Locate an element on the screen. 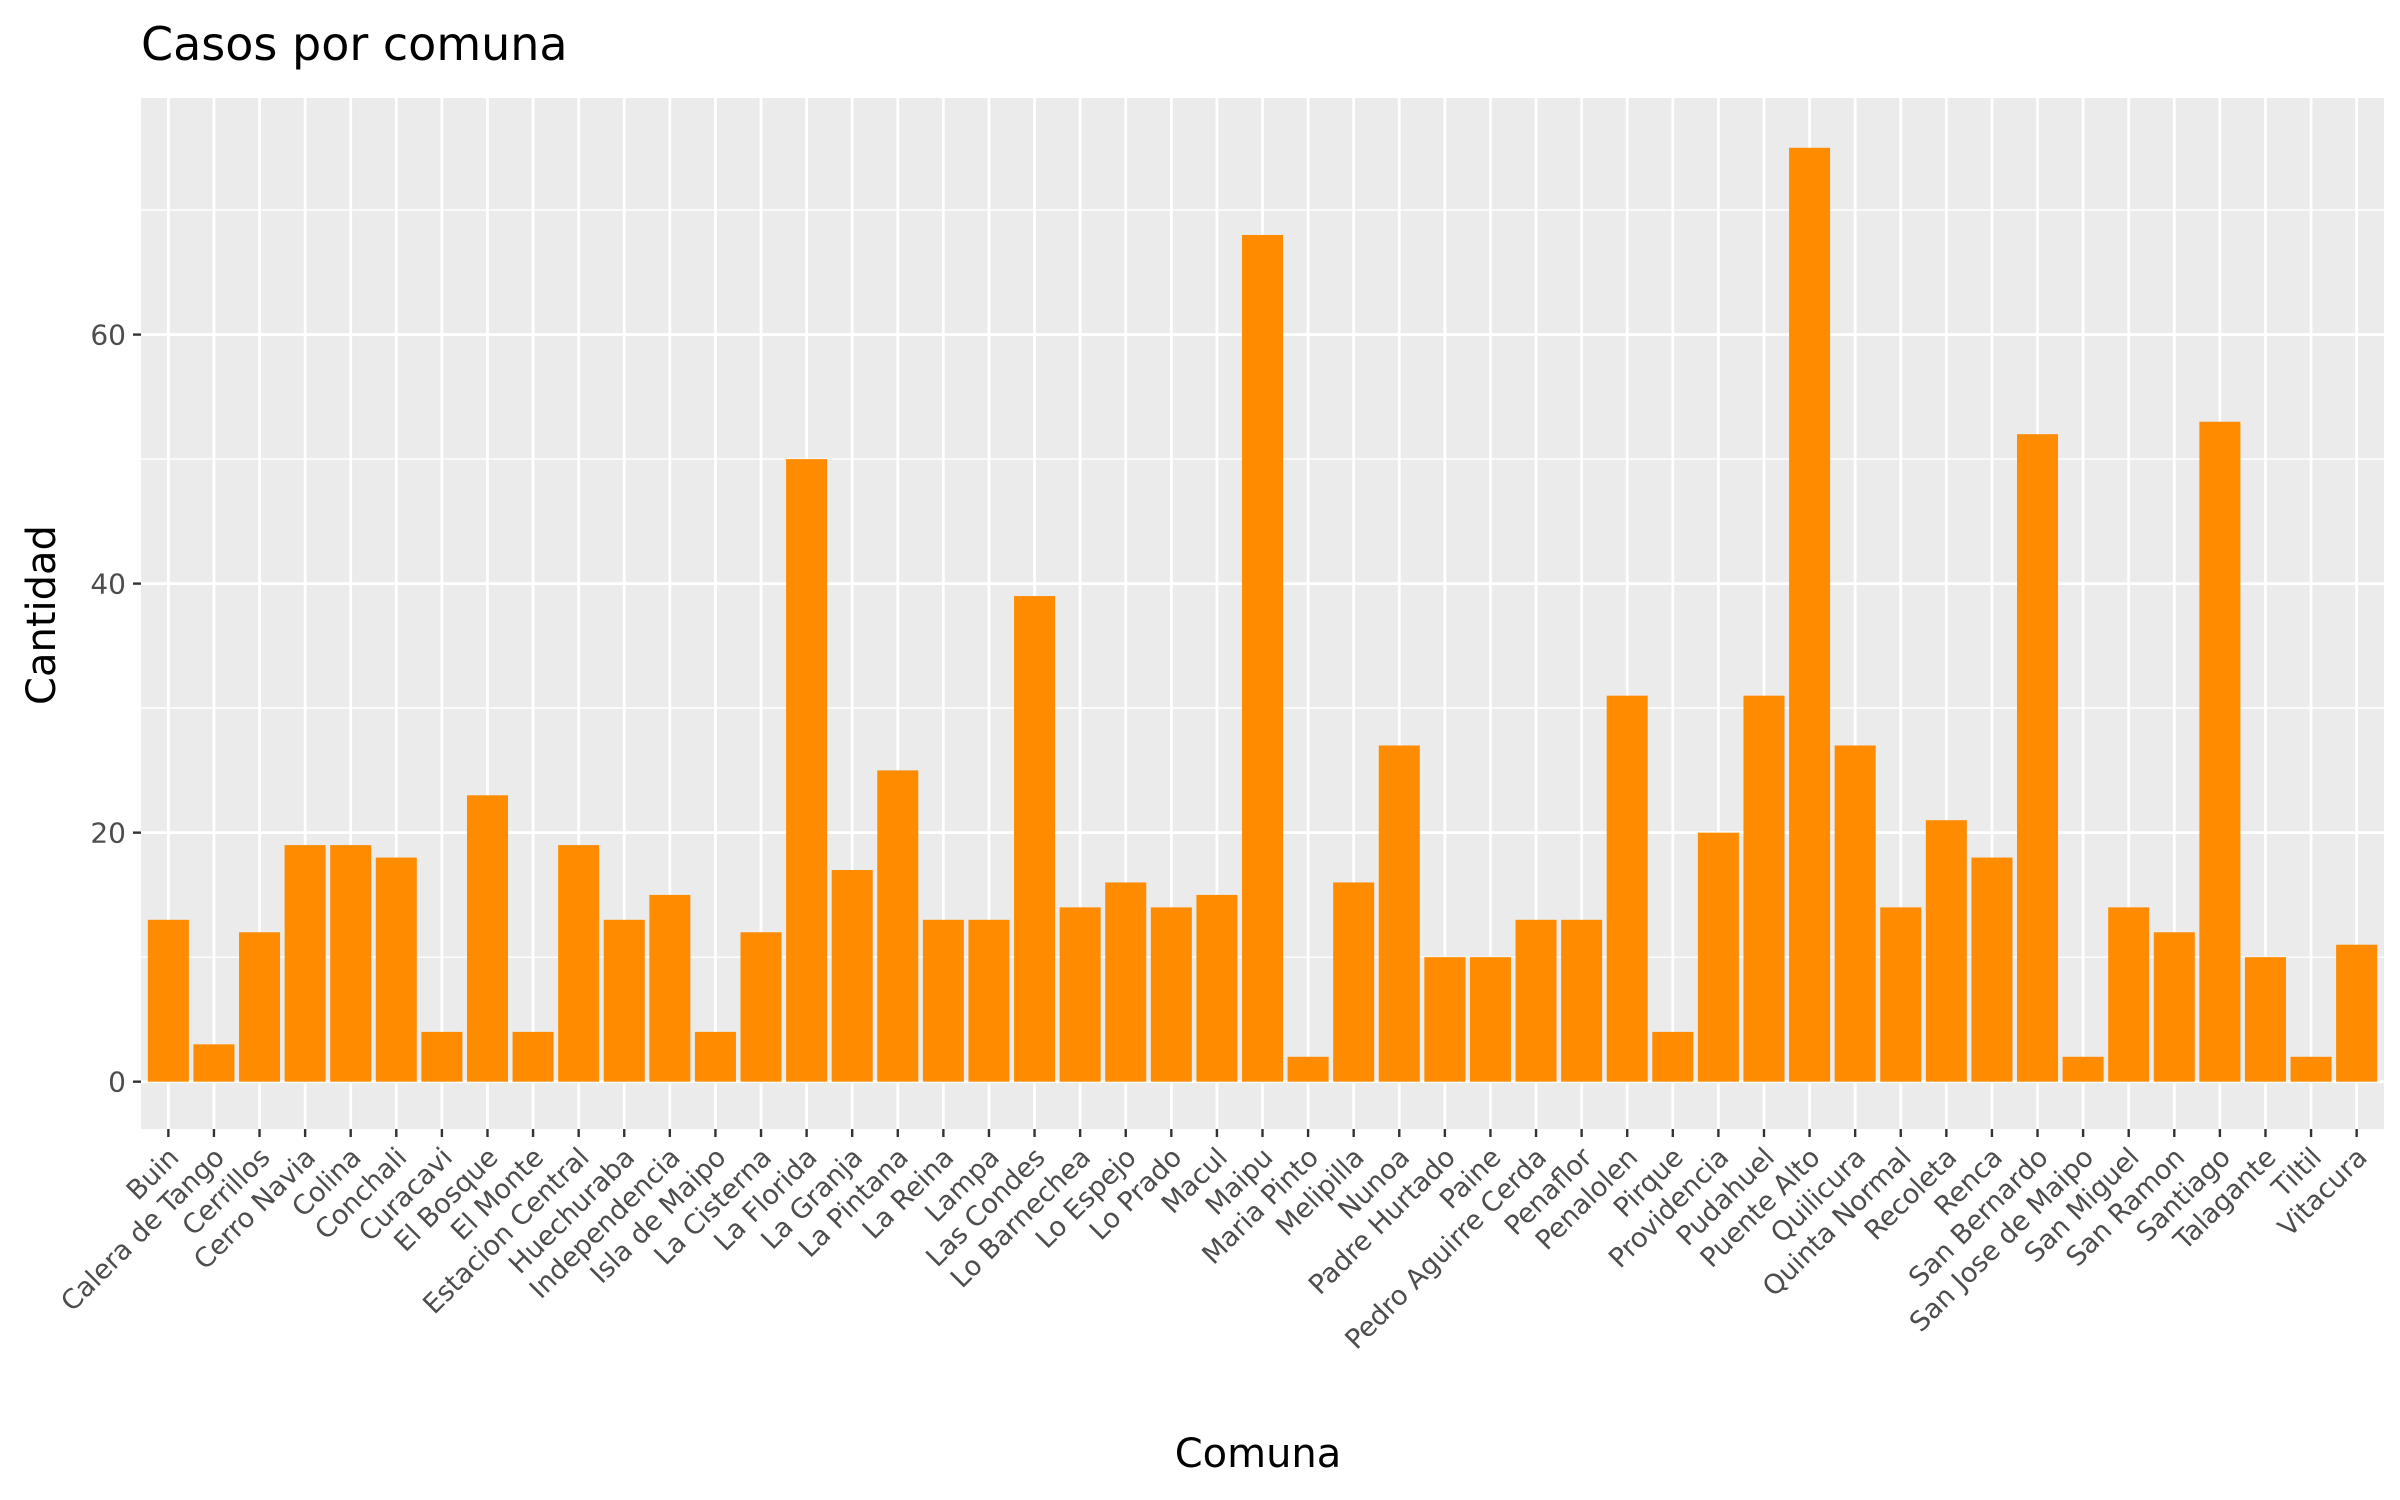 Image resolution: width=2400 pixels, height=1500 pixels. bar-nunoa is located at coordinates (1399, 913).